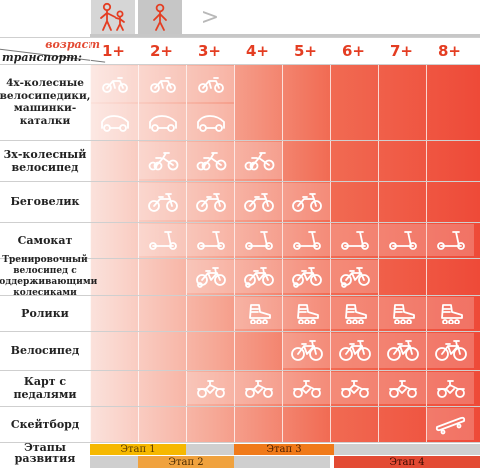 The image size is (480, 468). I want to click on row-label-8: Карт с педалями, so click(45, 388).